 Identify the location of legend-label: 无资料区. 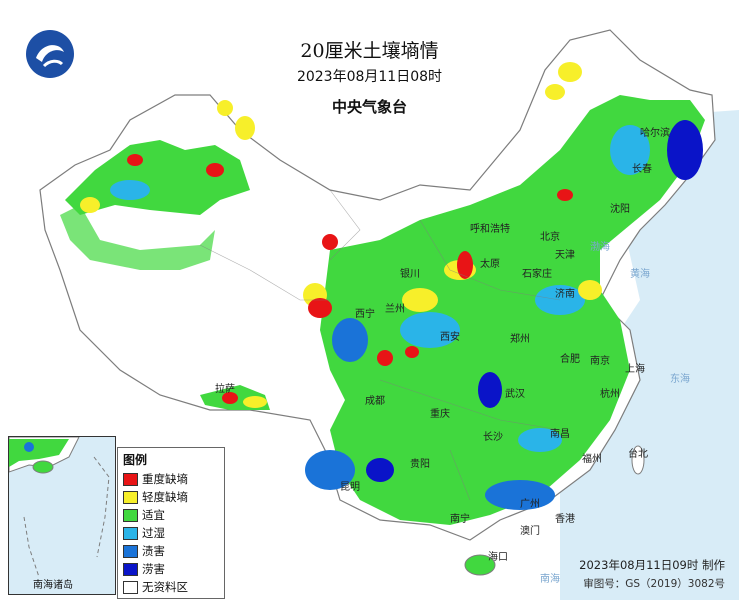
(165, 587).